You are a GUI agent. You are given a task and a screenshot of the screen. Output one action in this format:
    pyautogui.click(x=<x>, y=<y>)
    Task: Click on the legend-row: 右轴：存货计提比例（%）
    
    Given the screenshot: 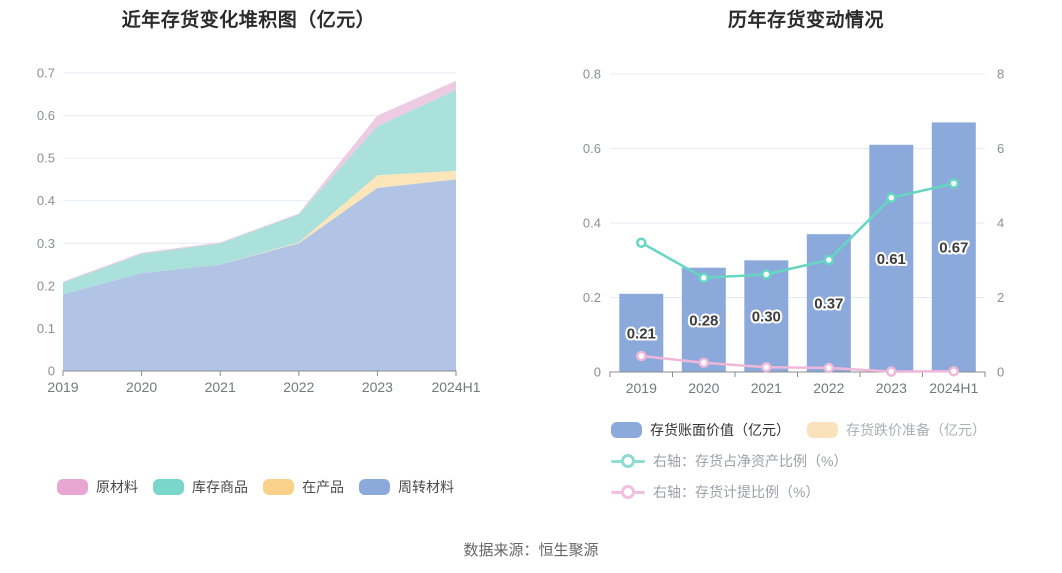 What is the action you would take?
    pyautogui.click(x=798, y=492)
    